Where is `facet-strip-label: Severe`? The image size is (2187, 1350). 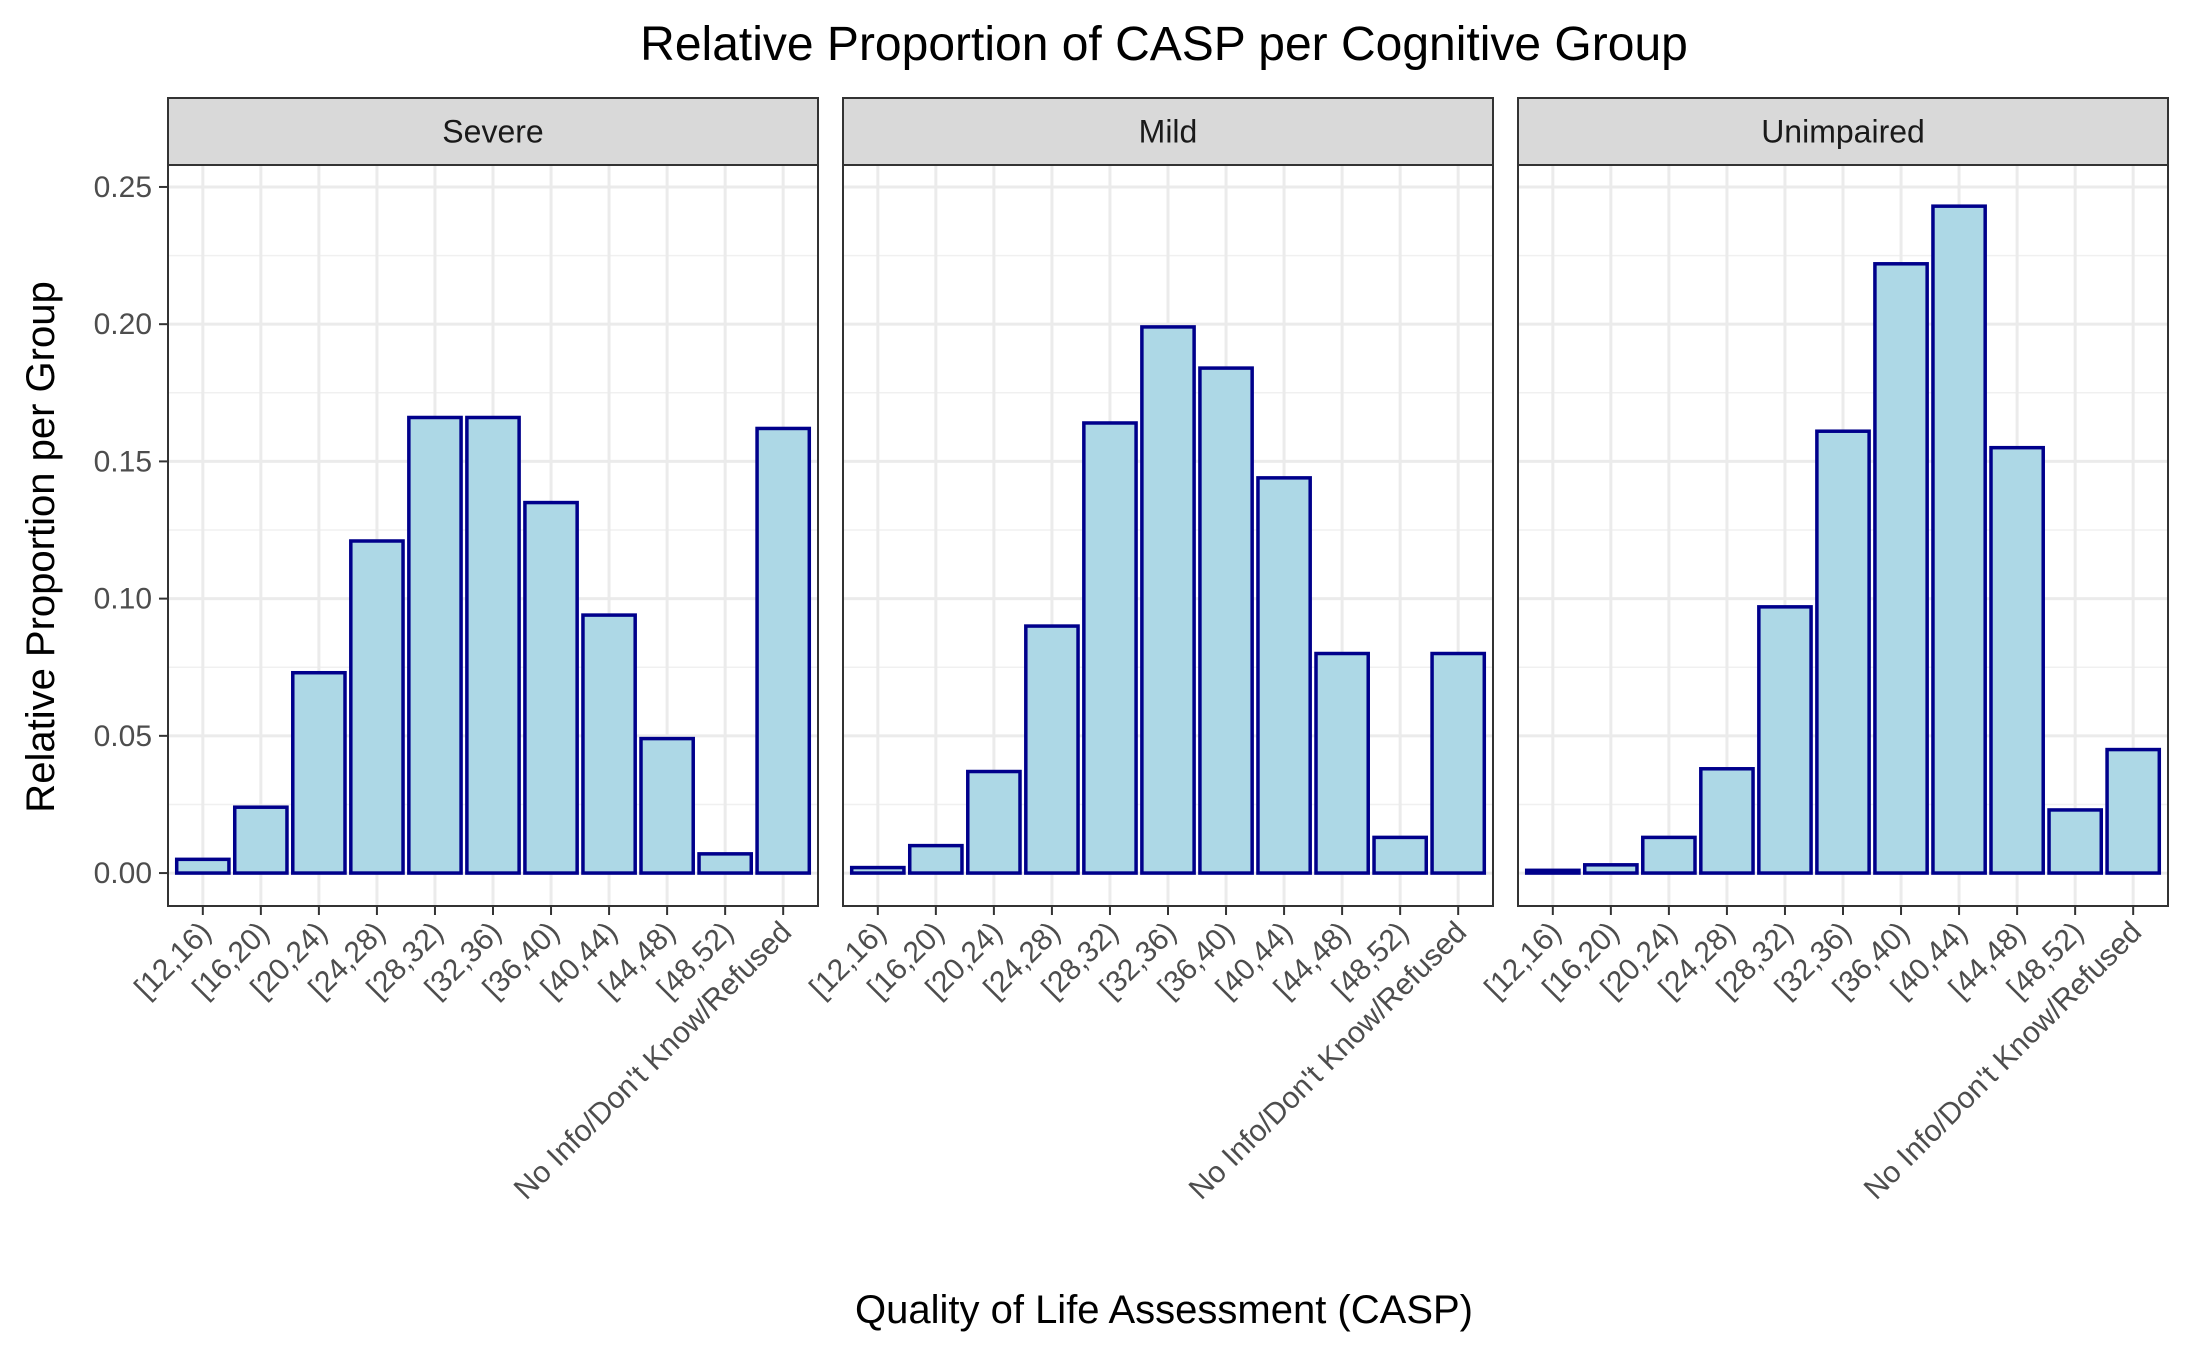
facet-strip-label: Severe is located at coordinates (492, 132).